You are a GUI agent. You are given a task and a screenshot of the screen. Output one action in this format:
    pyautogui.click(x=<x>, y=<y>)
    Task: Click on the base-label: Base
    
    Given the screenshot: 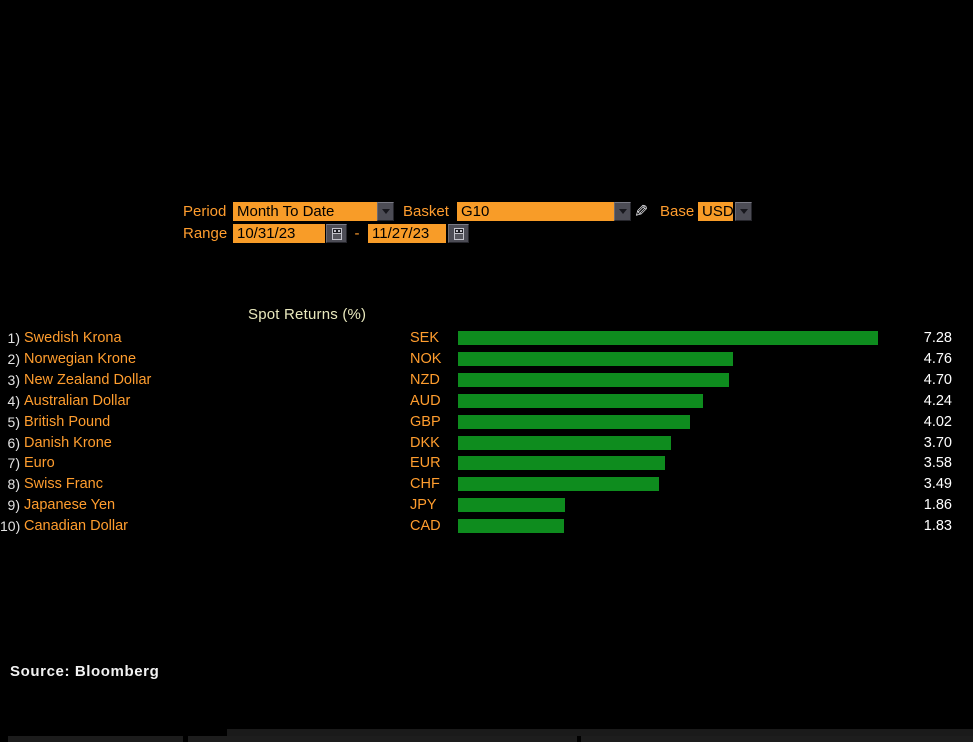 What is the action you would take?
    pyautogui.click(x=677, y=211)
    